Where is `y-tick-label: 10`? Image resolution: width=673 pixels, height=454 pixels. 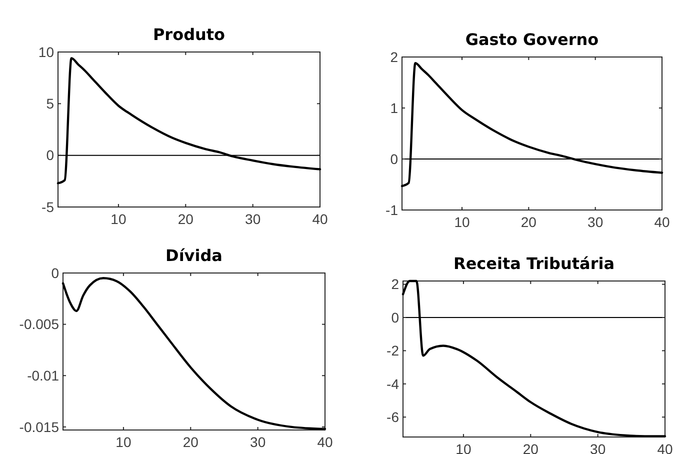
y-tick-label: 10 is located at coordinates (46, 52).